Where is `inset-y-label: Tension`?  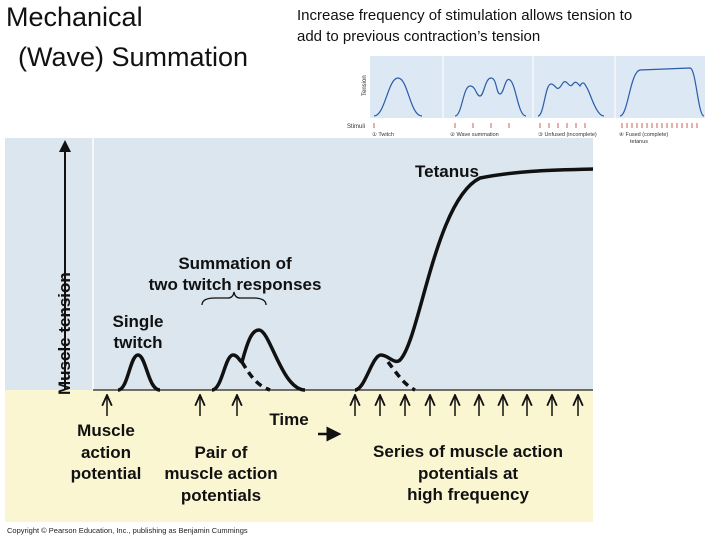 inset-y-label: Tension is located at coordinates (365, 85).